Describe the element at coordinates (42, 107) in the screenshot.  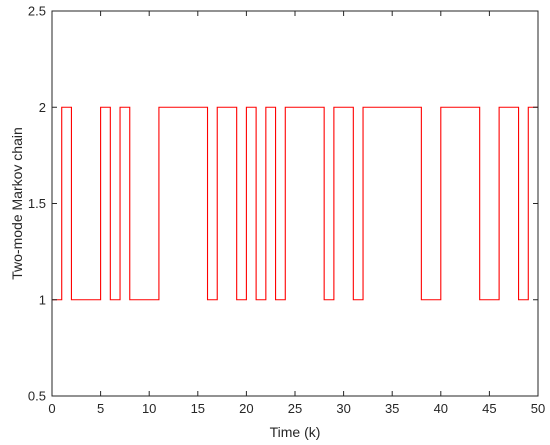
I see `y-tick-label: 2` at that location.